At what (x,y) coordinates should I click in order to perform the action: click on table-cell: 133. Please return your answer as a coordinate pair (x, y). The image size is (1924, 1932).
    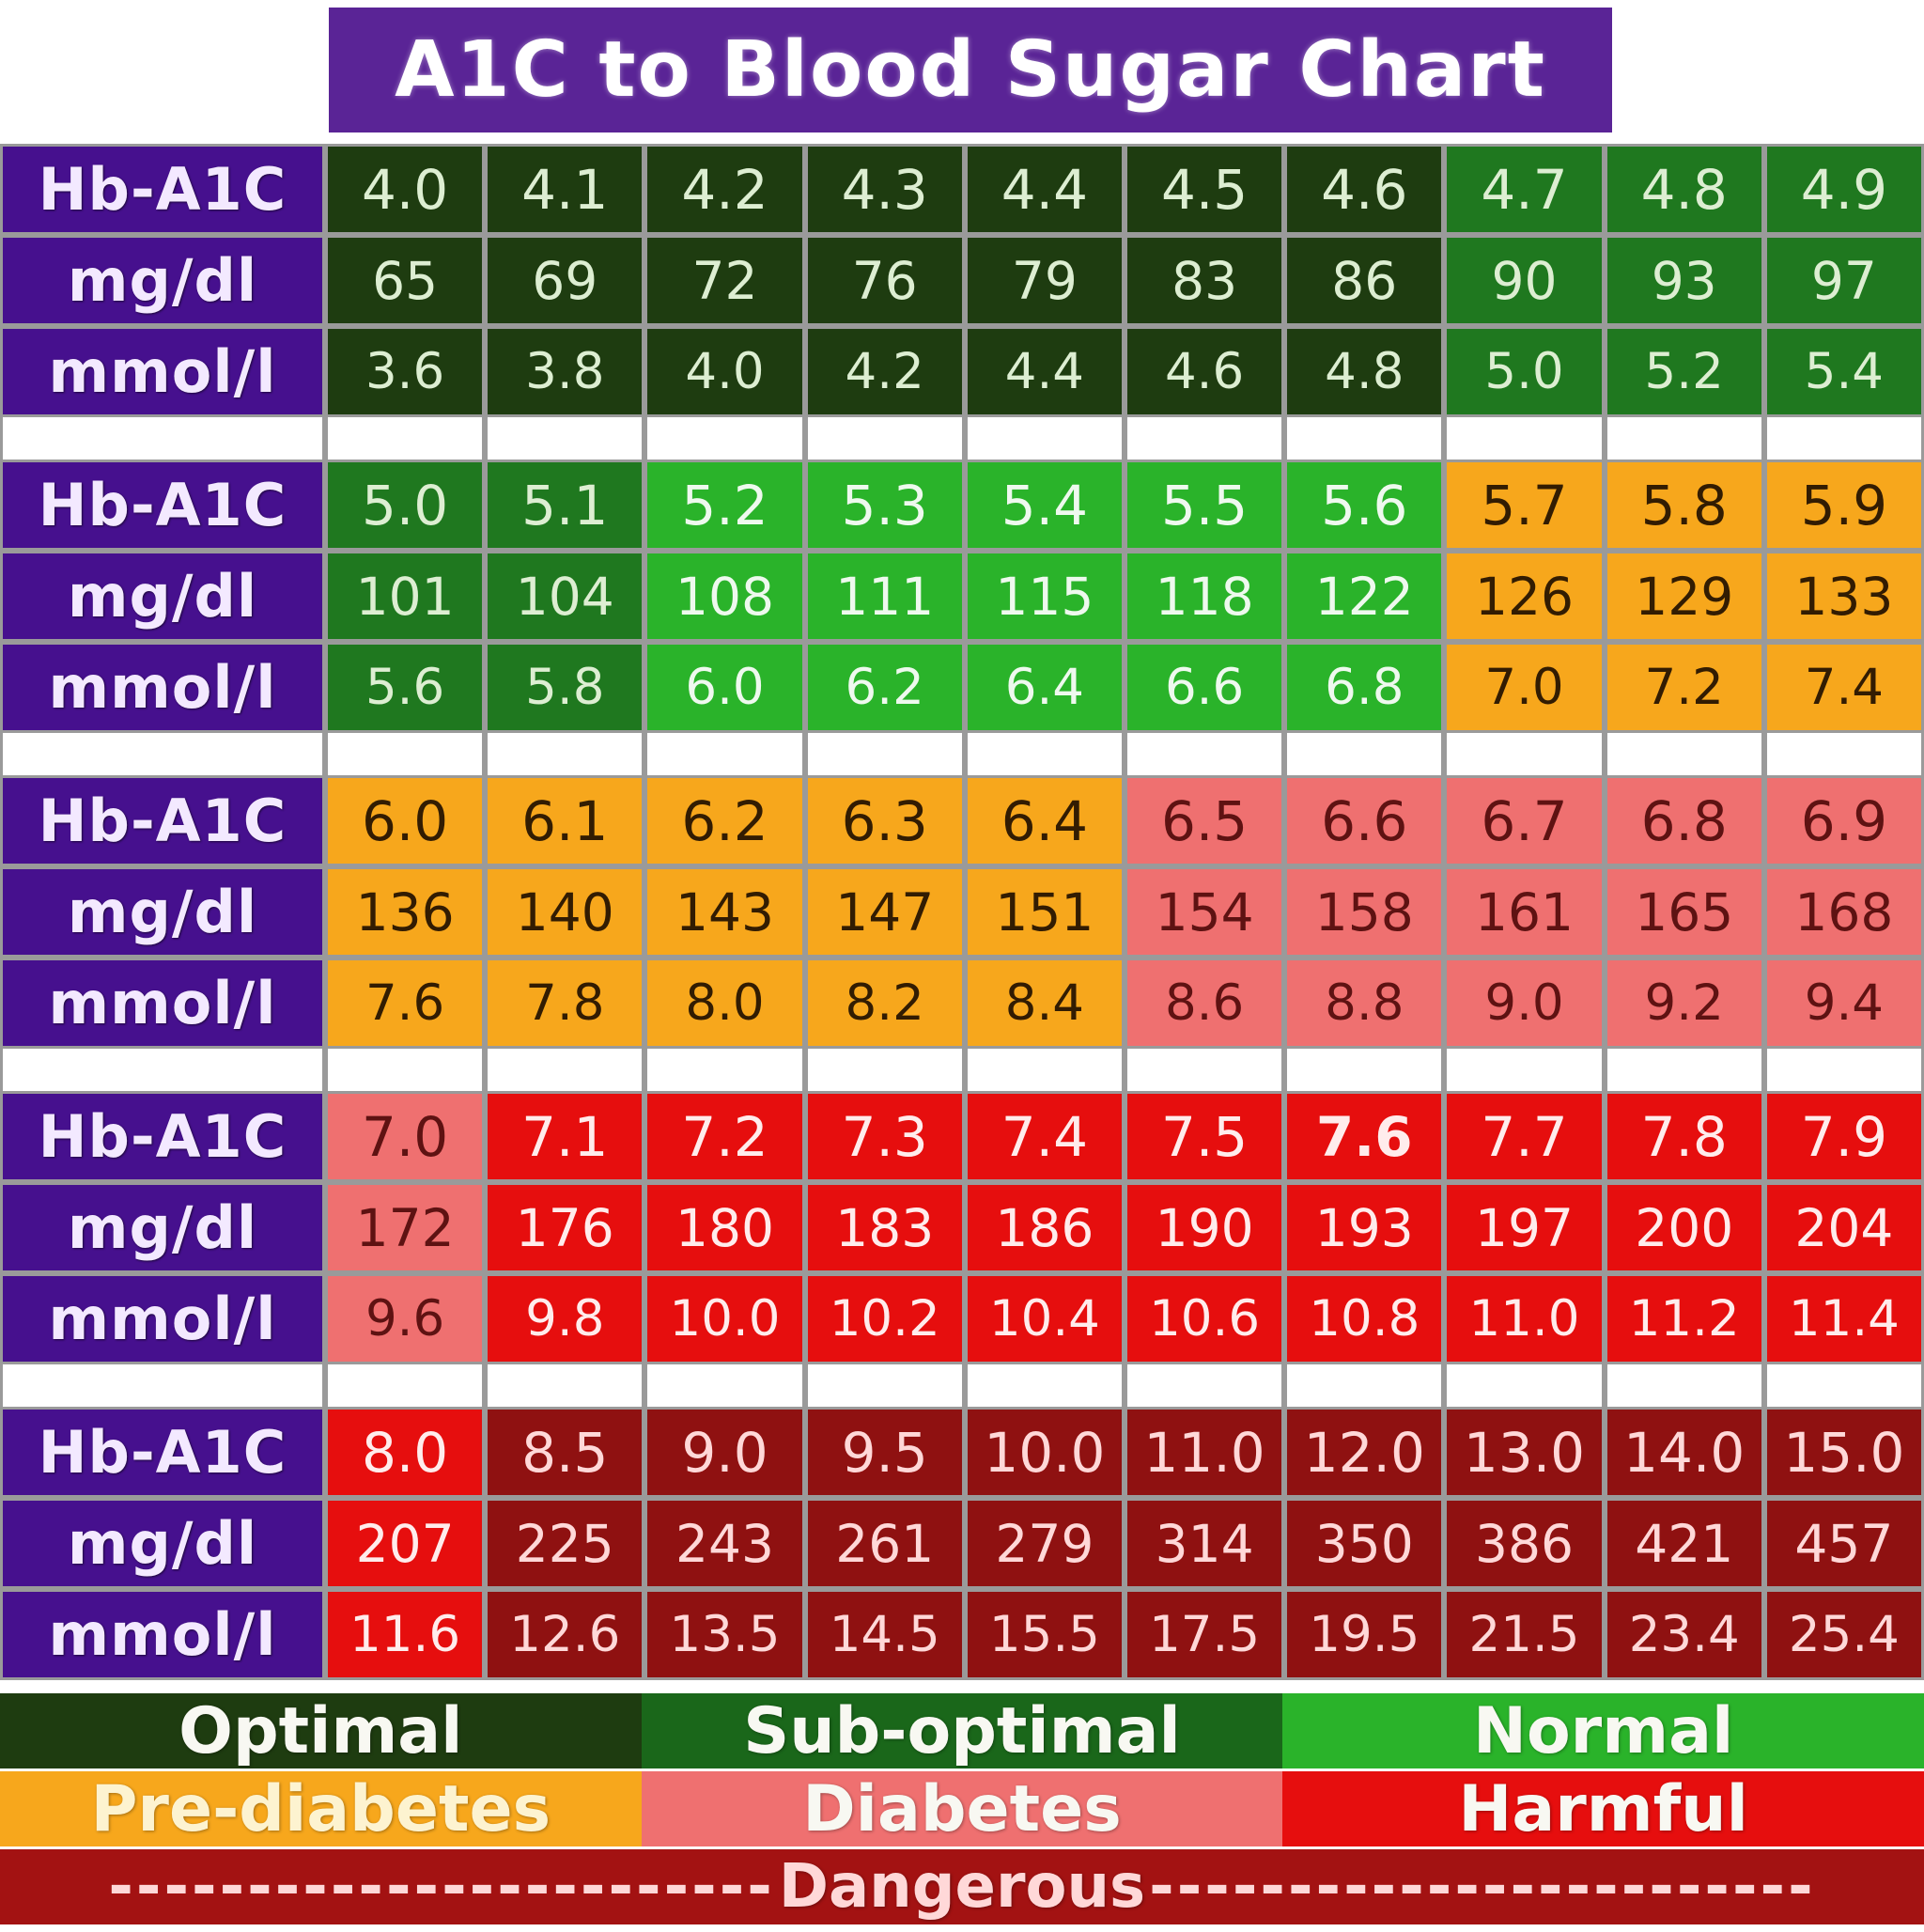
    Looking at the image, I should click on (1843, 596).